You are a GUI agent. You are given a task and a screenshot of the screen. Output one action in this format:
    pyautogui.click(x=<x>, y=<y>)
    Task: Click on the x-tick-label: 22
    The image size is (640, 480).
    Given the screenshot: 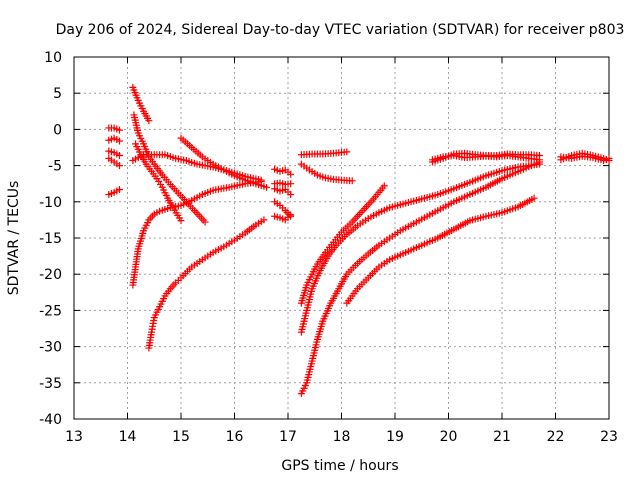 What is the action you would take?
    pyautogui.click(x=556, y=437)
    